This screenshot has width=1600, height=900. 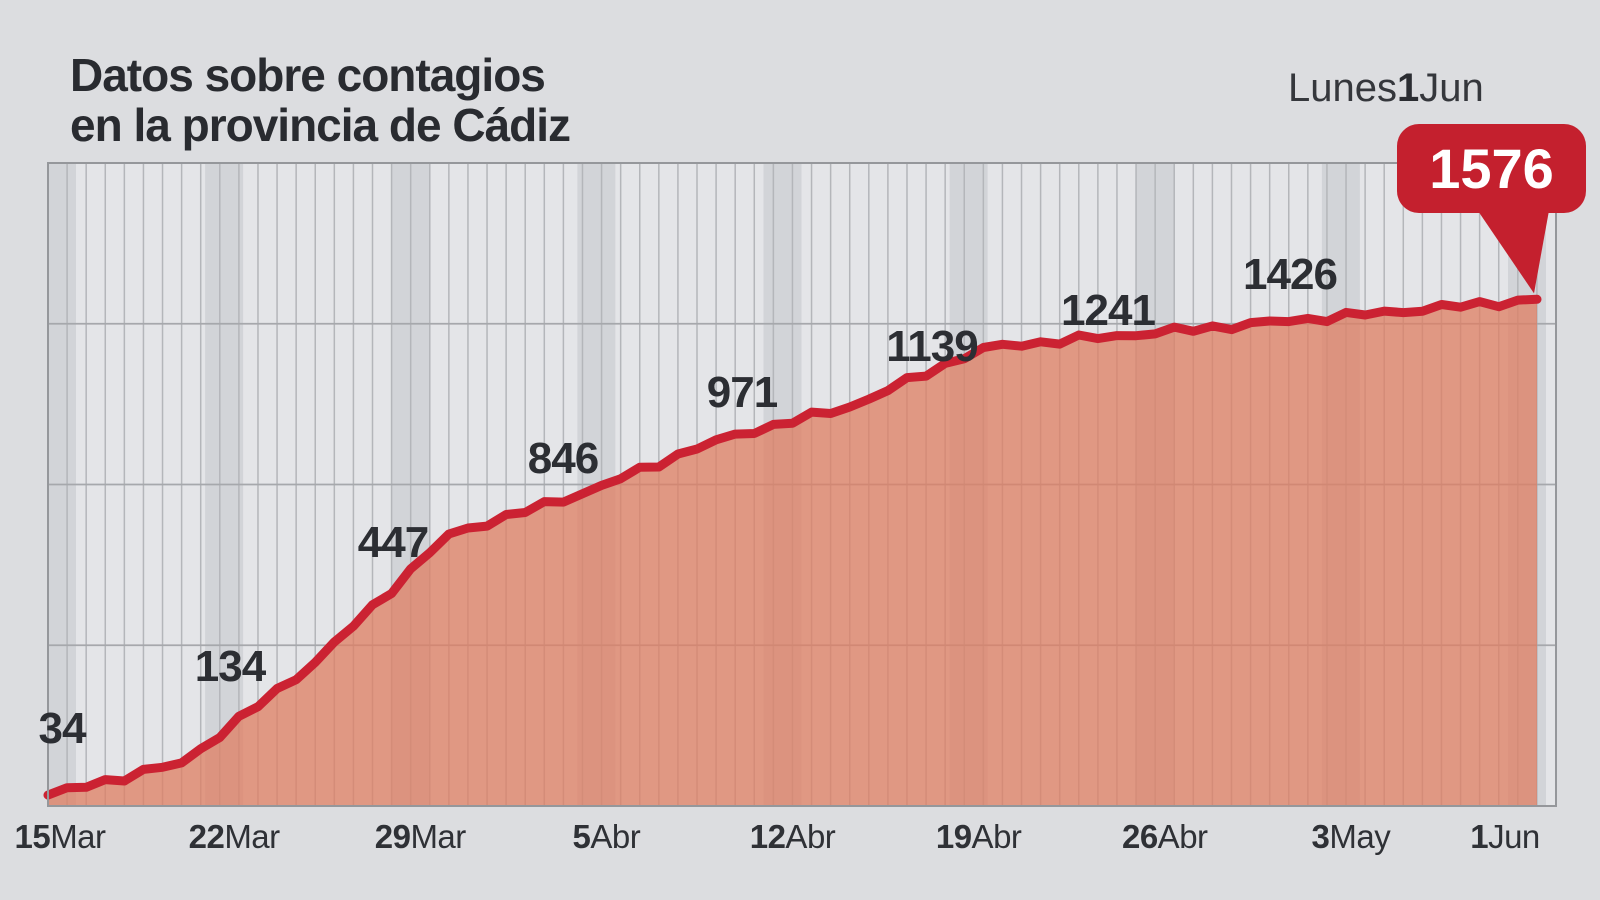 I want to click on x-axis-label-day: 1, so click(x=1479, y=836).